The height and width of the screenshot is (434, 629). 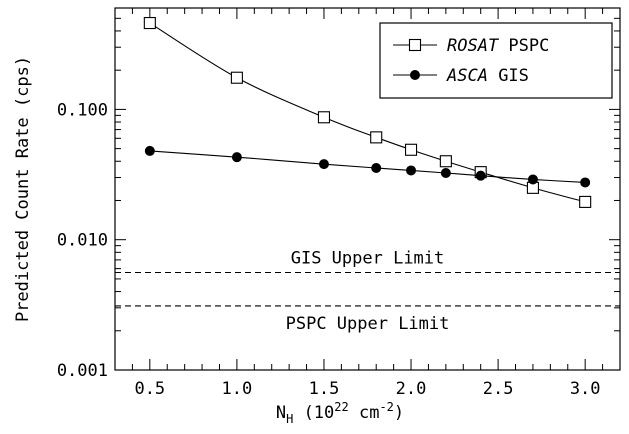 I want to click on y-tick-label: 0.010, so click(x=82, y=241).